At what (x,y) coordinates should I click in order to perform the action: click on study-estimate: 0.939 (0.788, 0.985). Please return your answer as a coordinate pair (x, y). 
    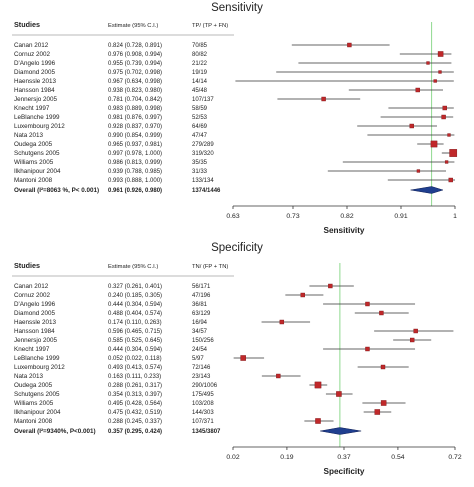
    Looking at the image, I should click on (135, 172).